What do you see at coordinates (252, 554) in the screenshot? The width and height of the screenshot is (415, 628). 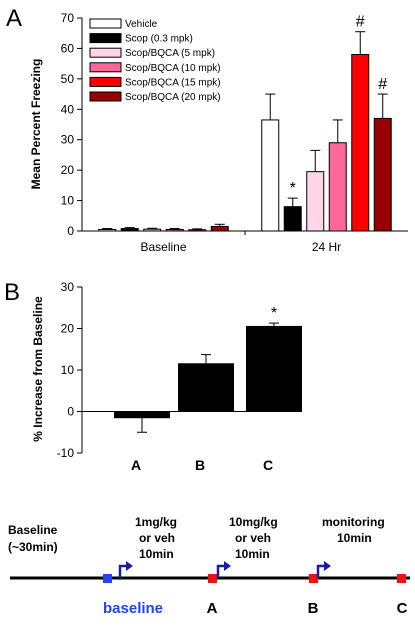 I see `timeline-dose2-line3: 10min` at bounding box center [252, 554].